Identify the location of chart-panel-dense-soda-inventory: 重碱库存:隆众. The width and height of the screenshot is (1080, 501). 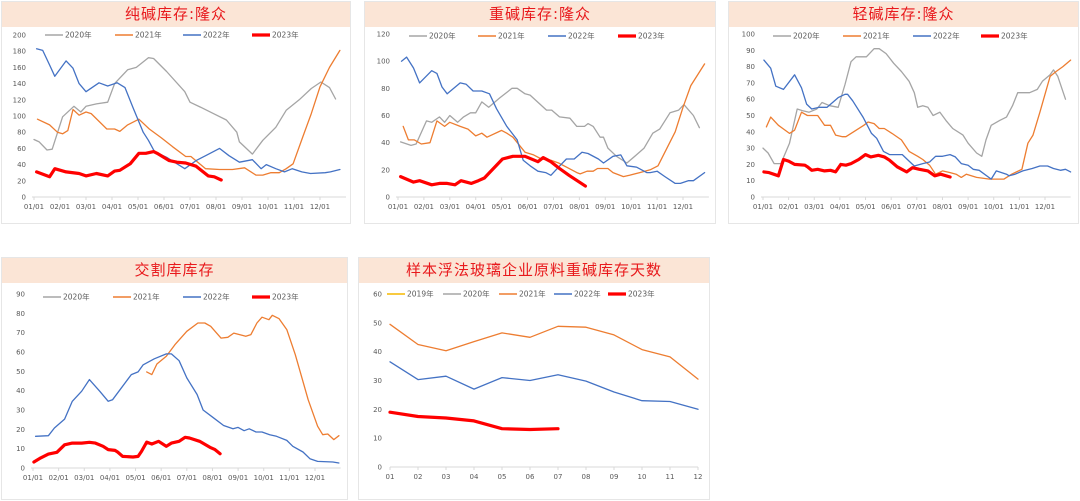
(540, 112).